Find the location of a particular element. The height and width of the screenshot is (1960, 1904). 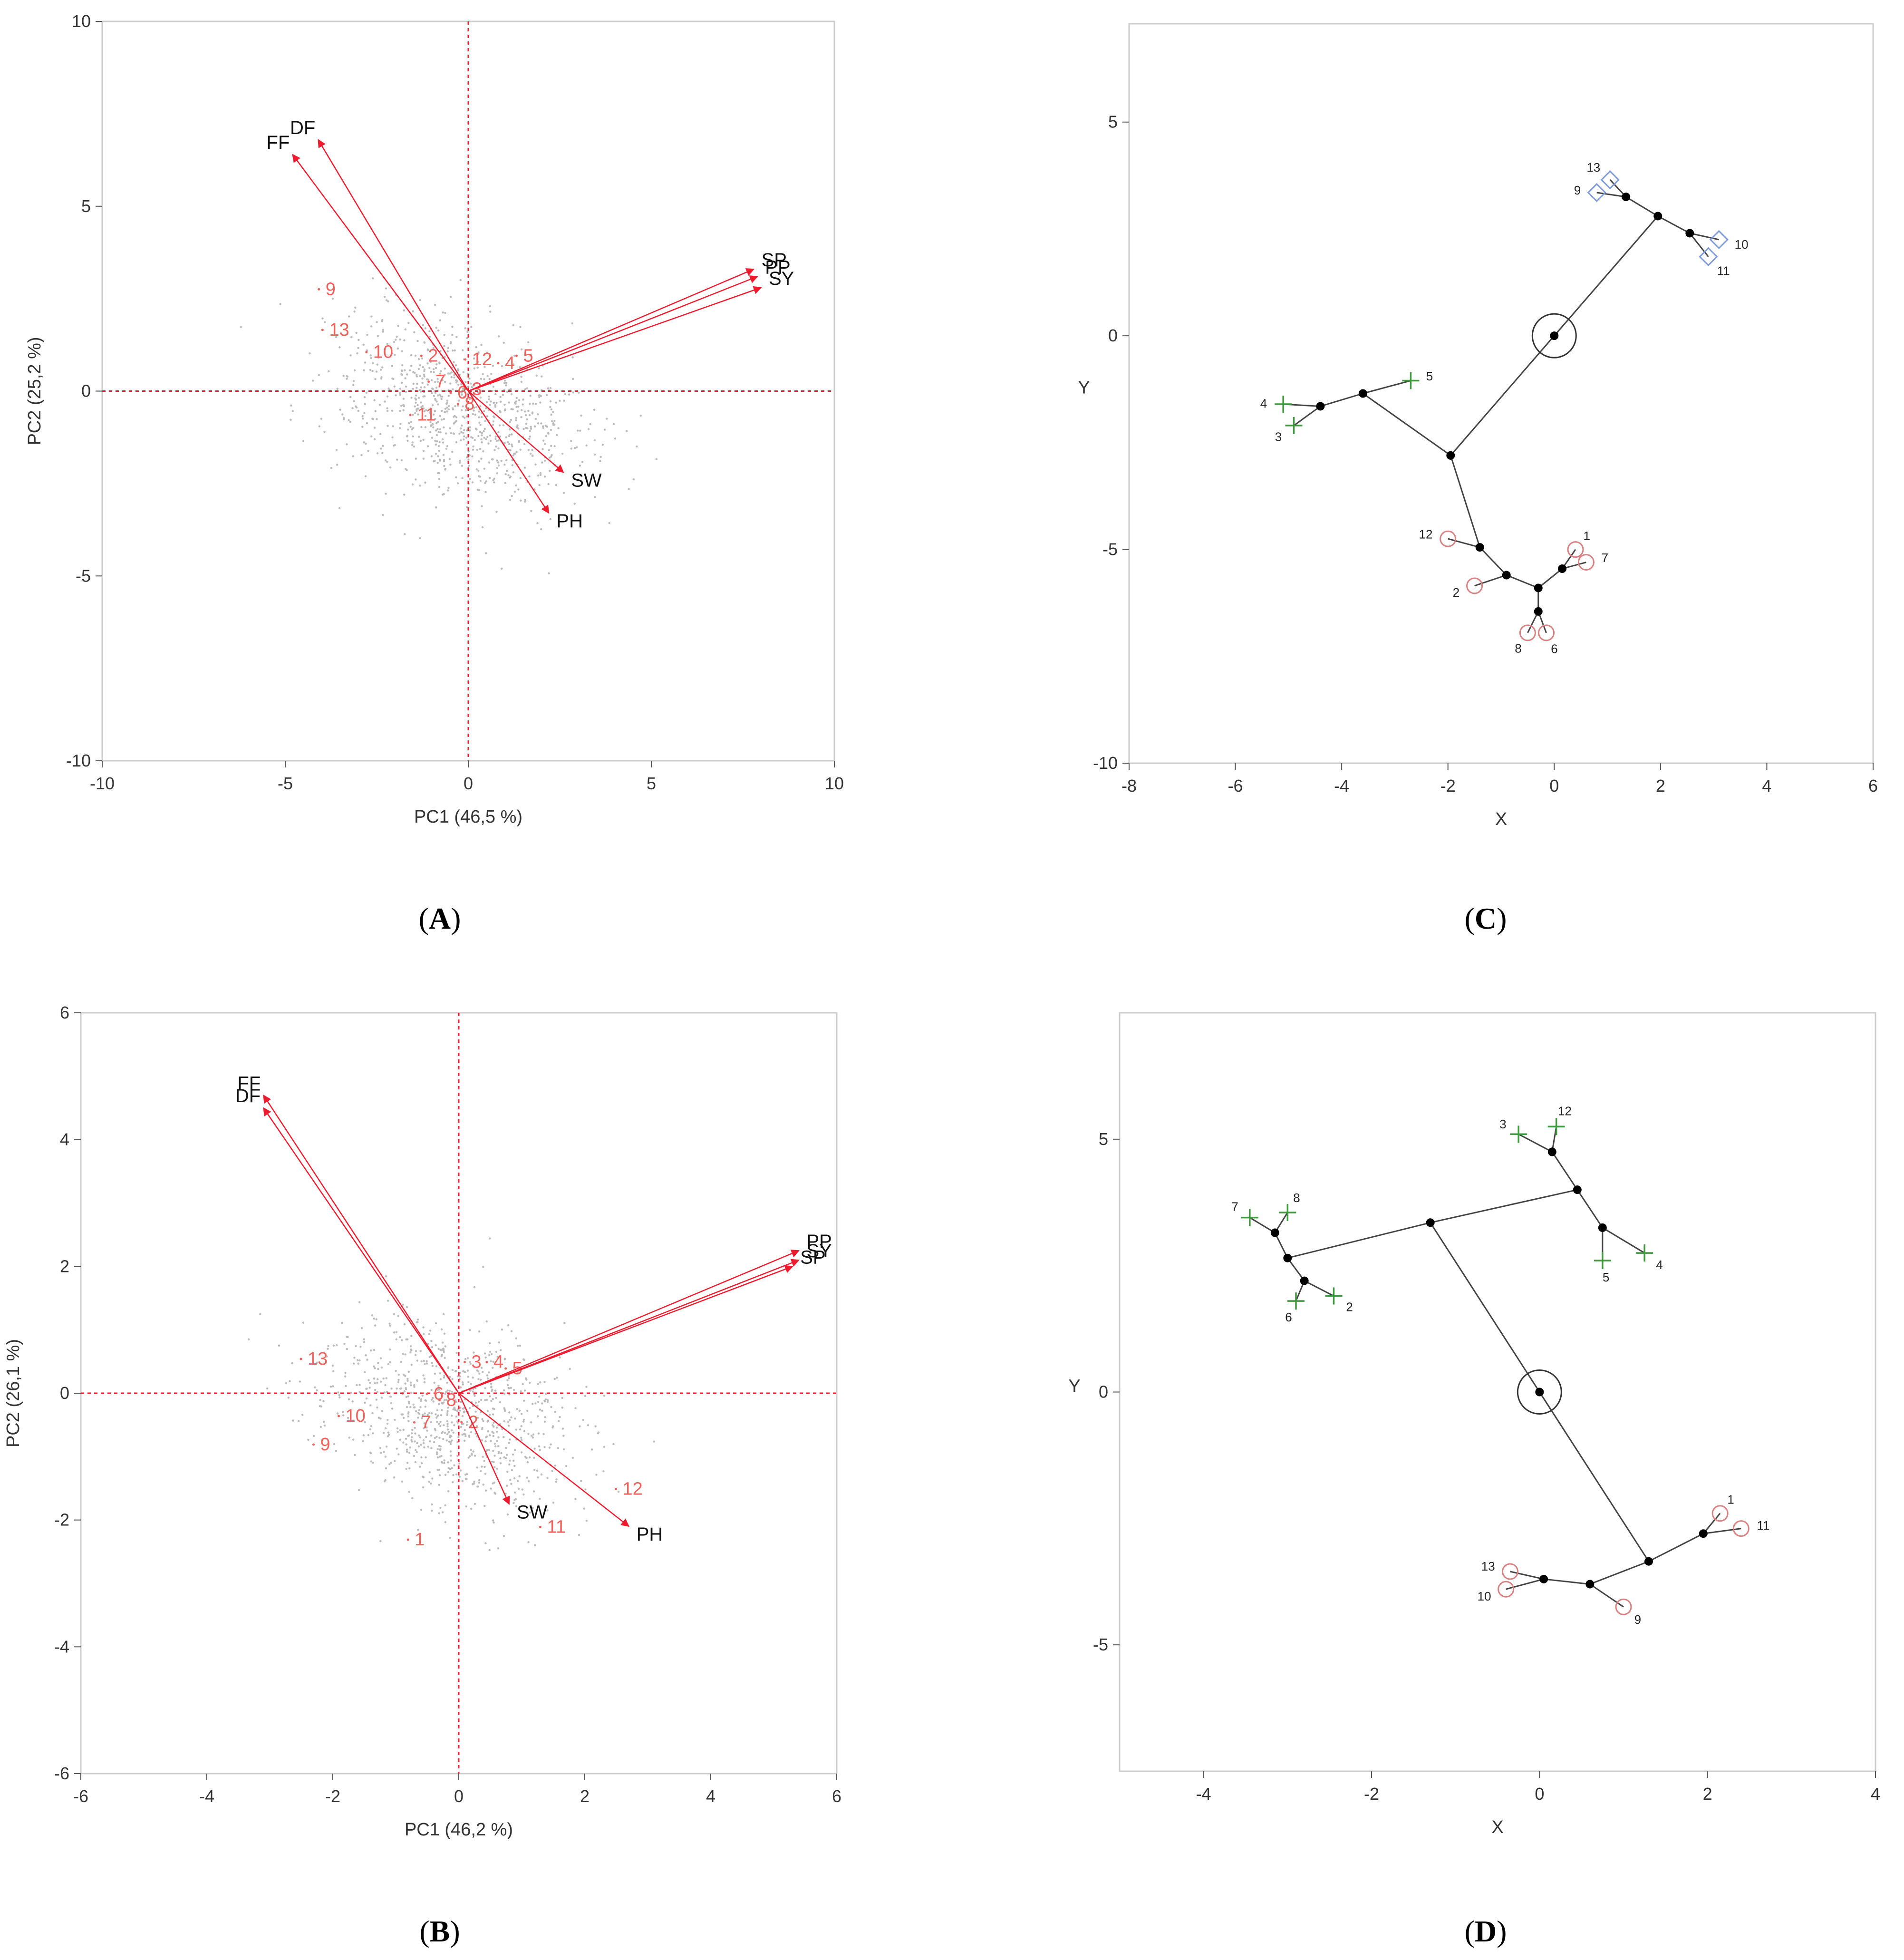

leaf-group: 9 is located at coordinates (1590, 193).